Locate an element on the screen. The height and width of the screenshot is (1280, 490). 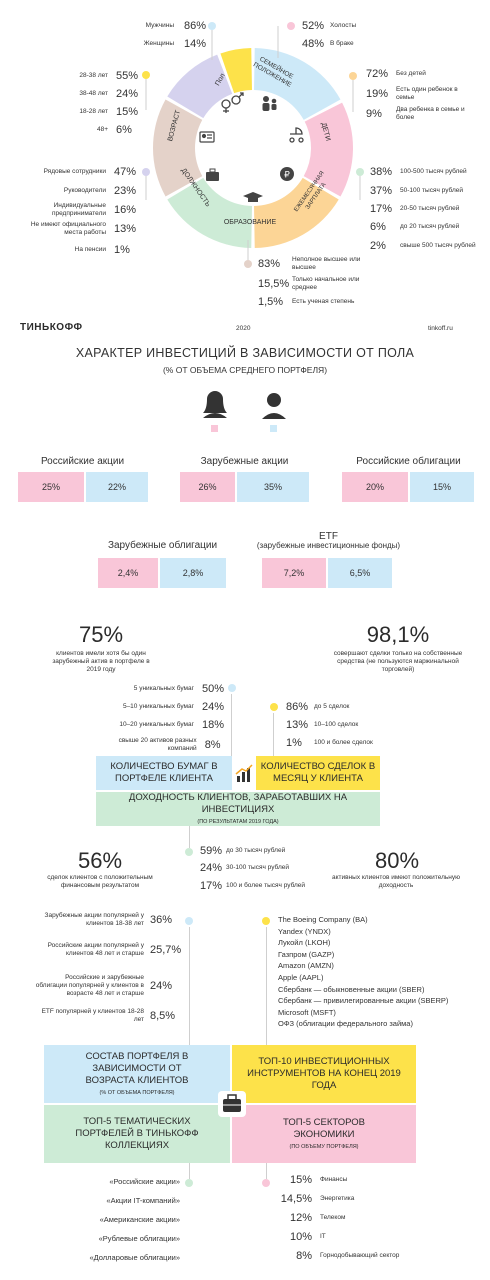
profit-value: 59% is located at coordinates (211, 851).